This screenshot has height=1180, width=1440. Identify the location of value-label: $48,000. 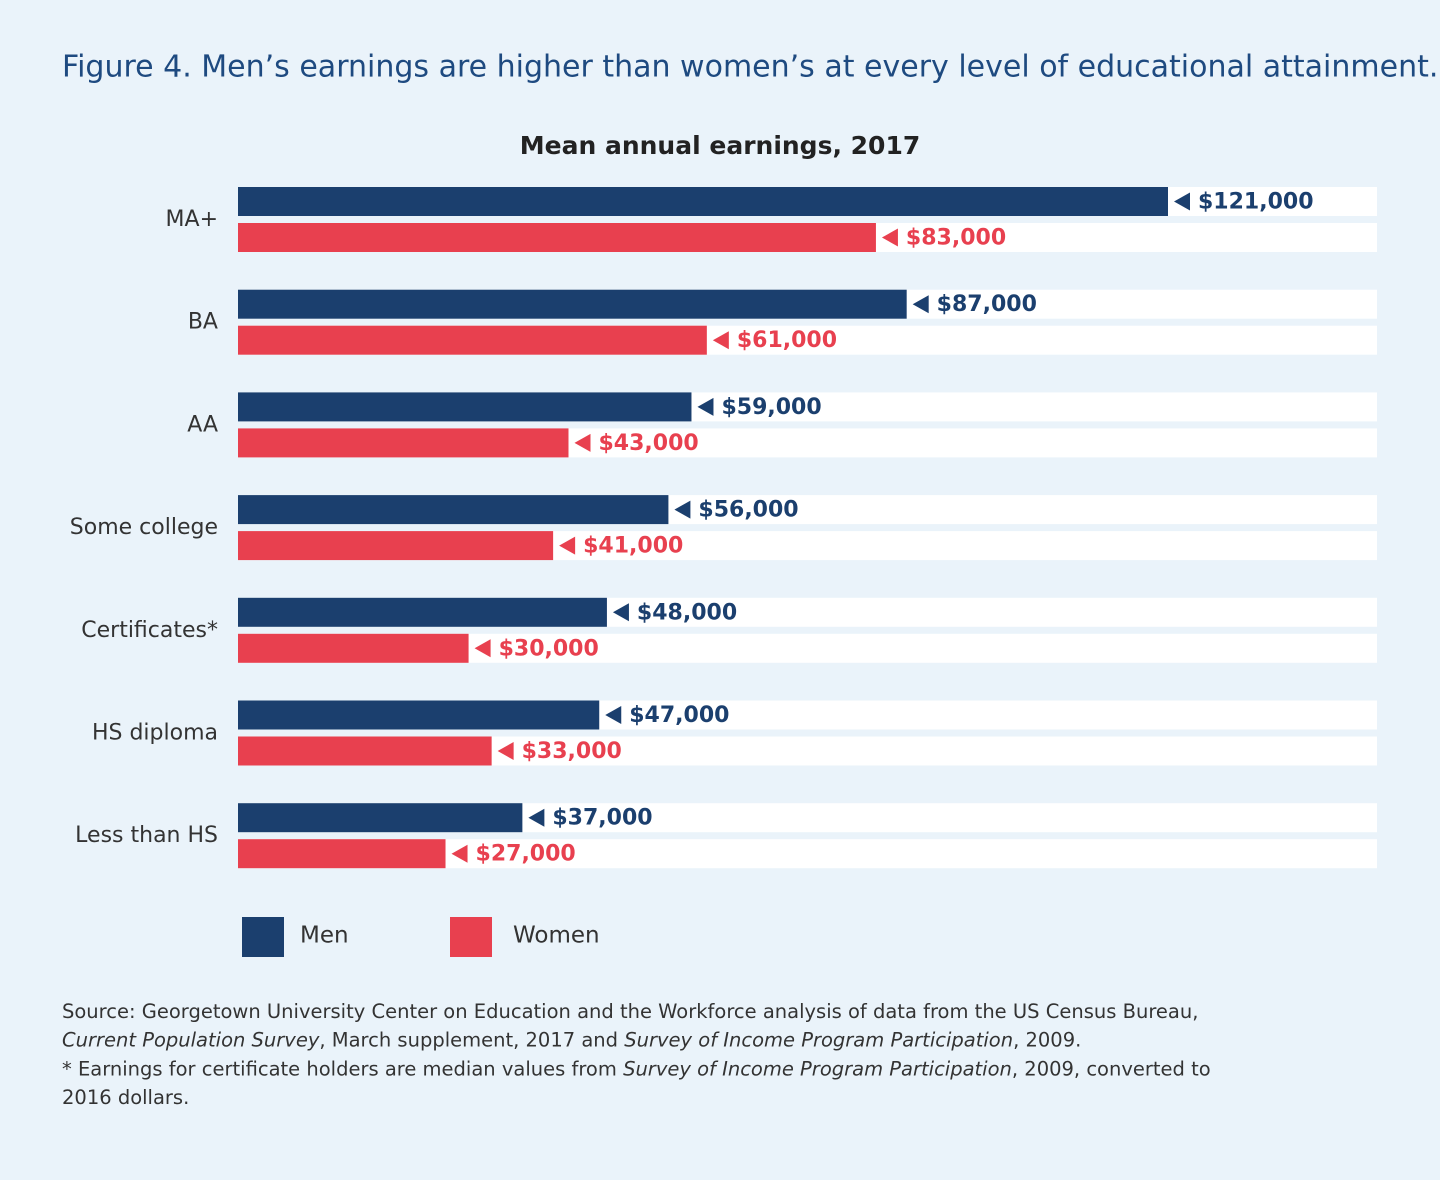
(687, 612).